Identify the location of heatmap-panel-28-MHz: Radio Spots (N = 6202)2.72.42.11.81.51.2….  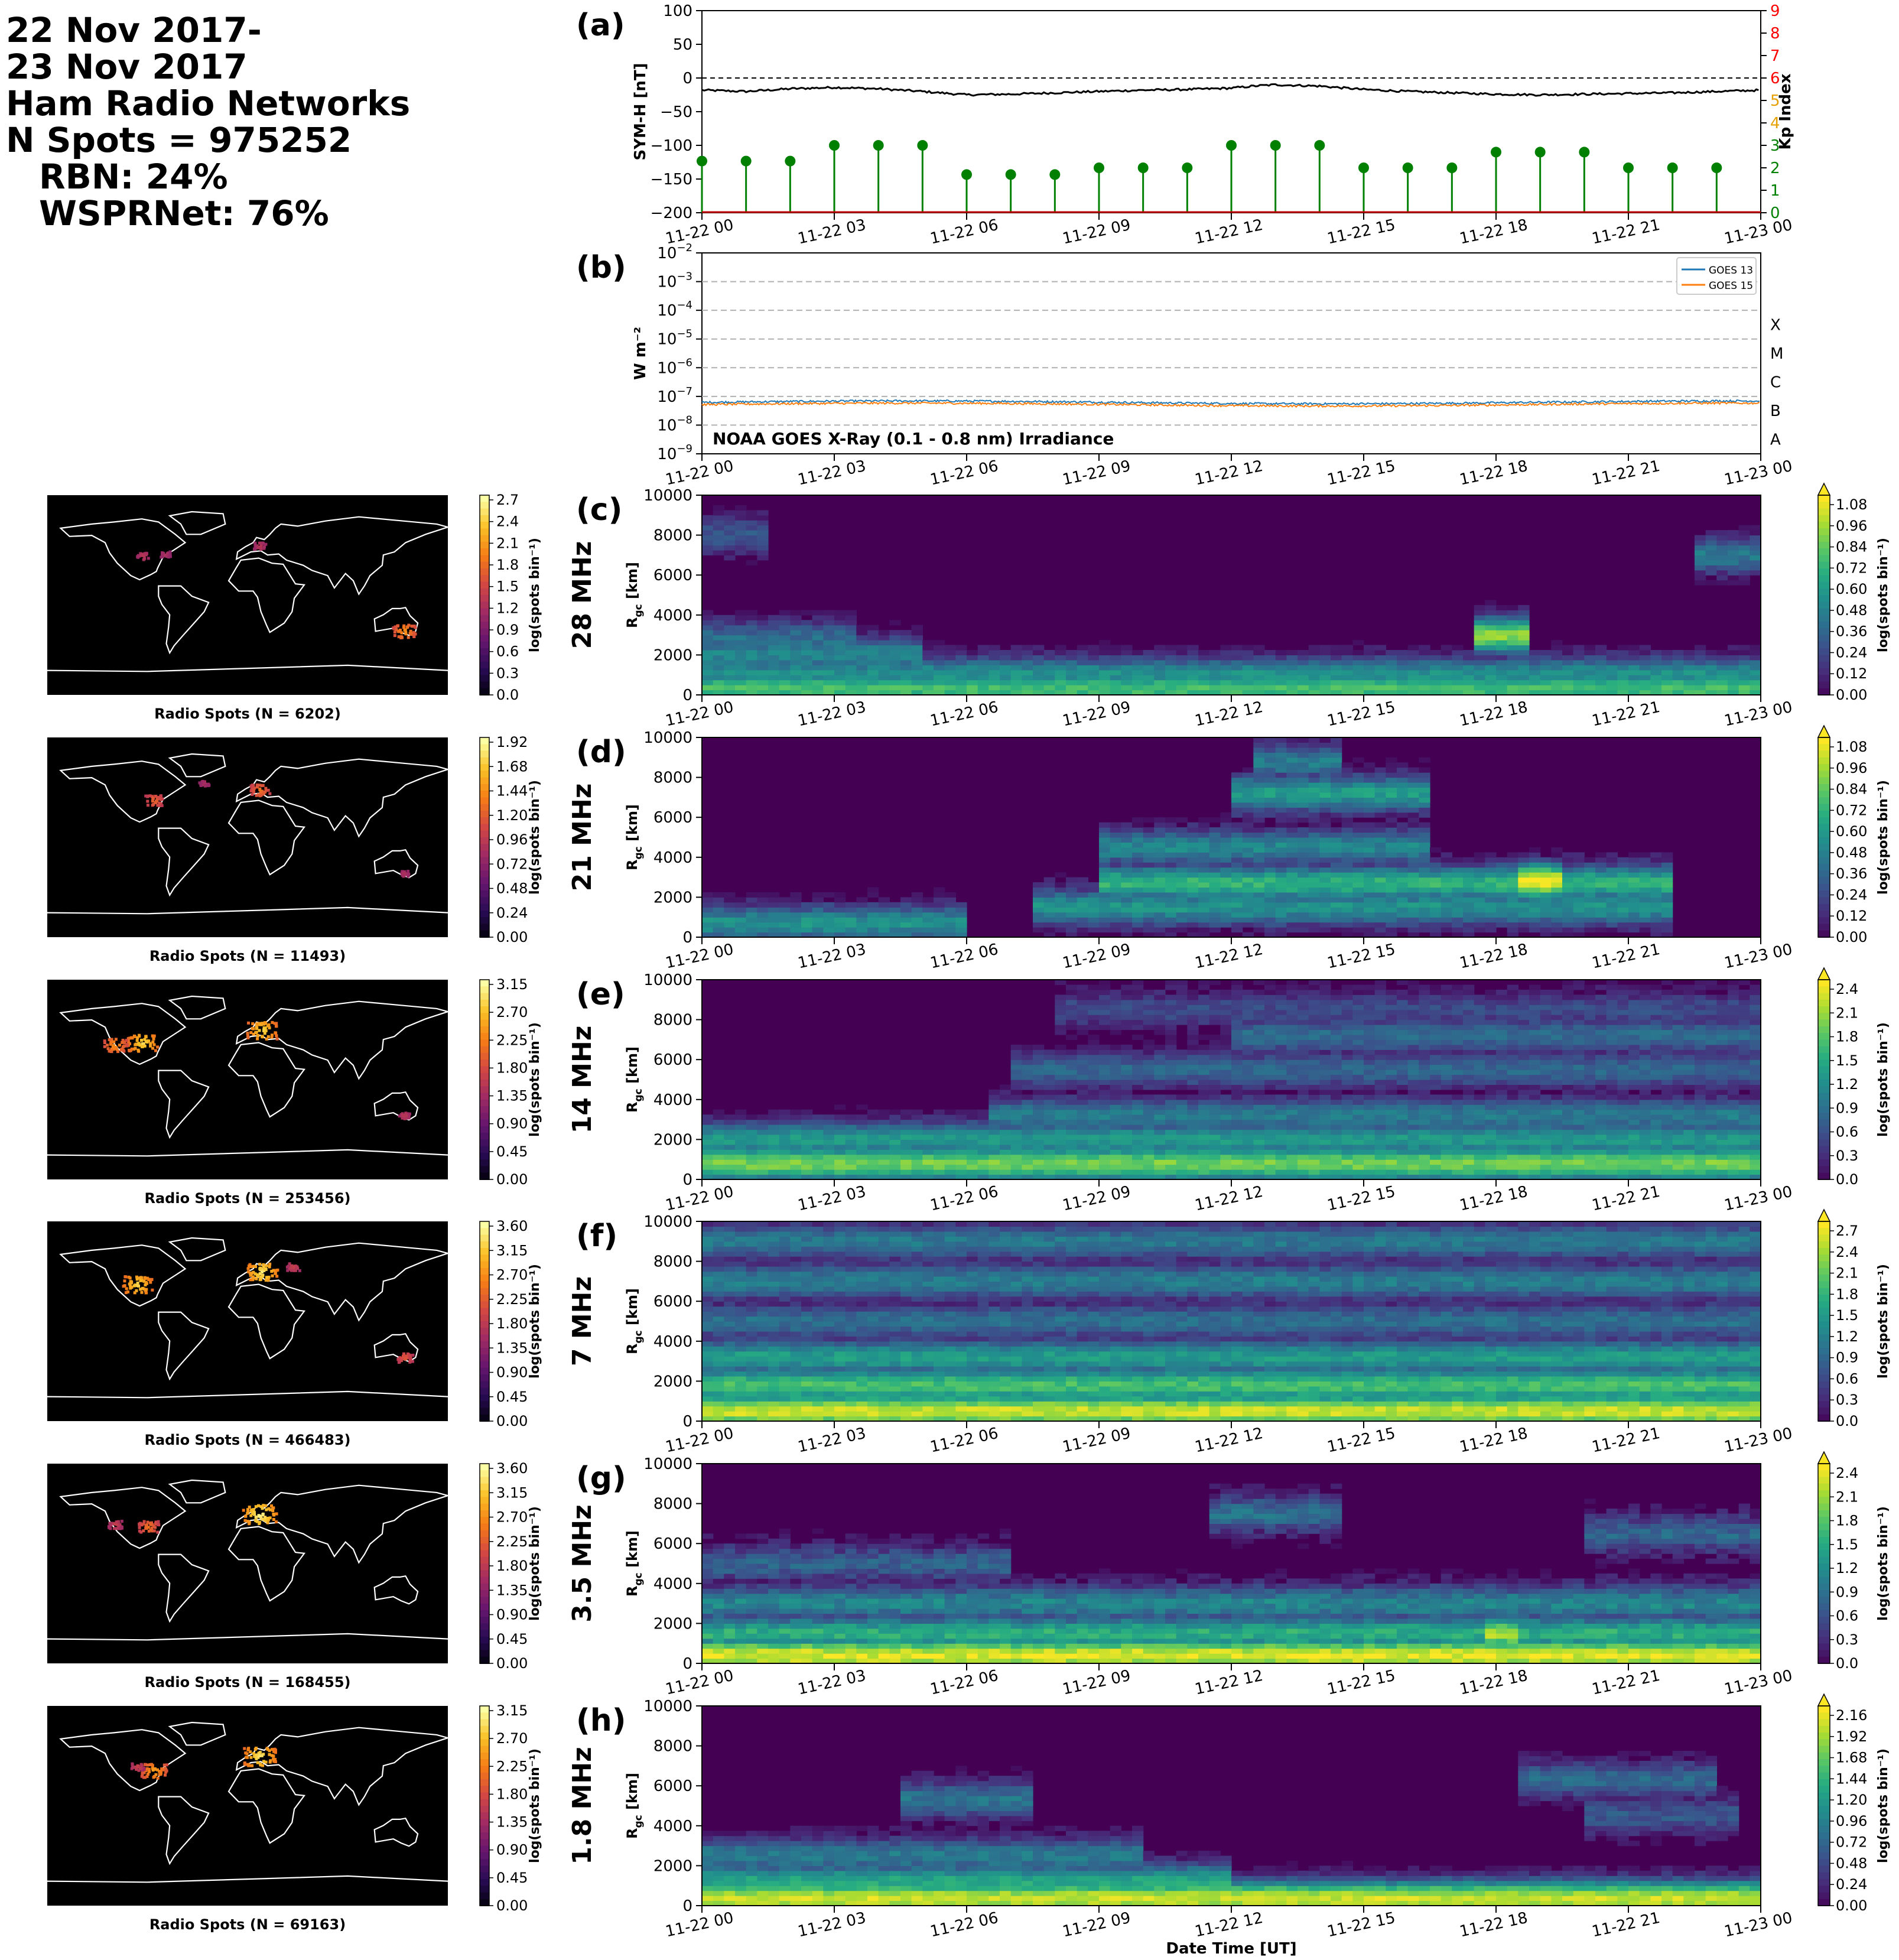
(969, 602).